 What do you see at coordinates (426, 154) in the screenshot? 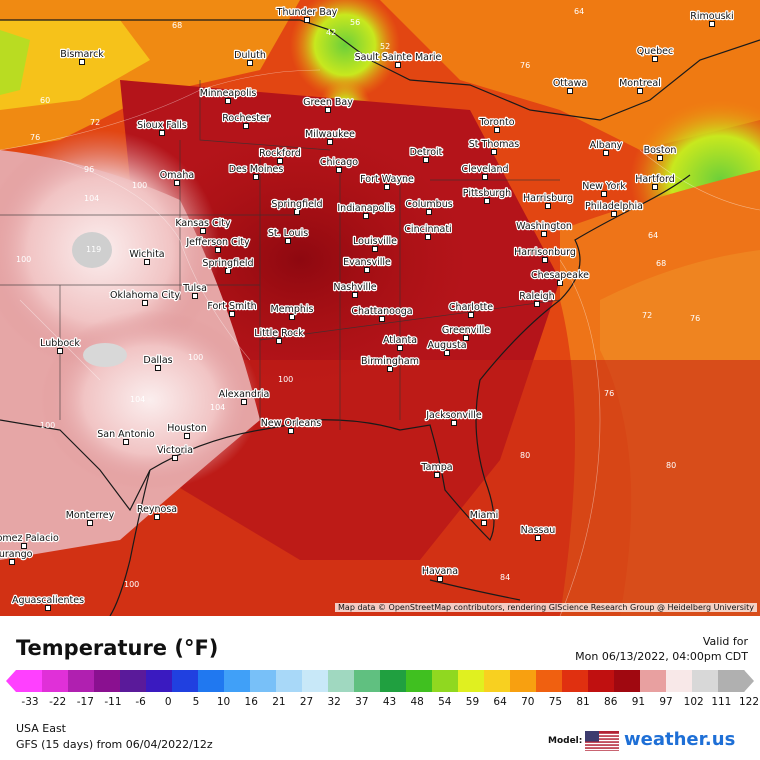
I see `city-marker: Detroit` at bounding box center [426, 154].